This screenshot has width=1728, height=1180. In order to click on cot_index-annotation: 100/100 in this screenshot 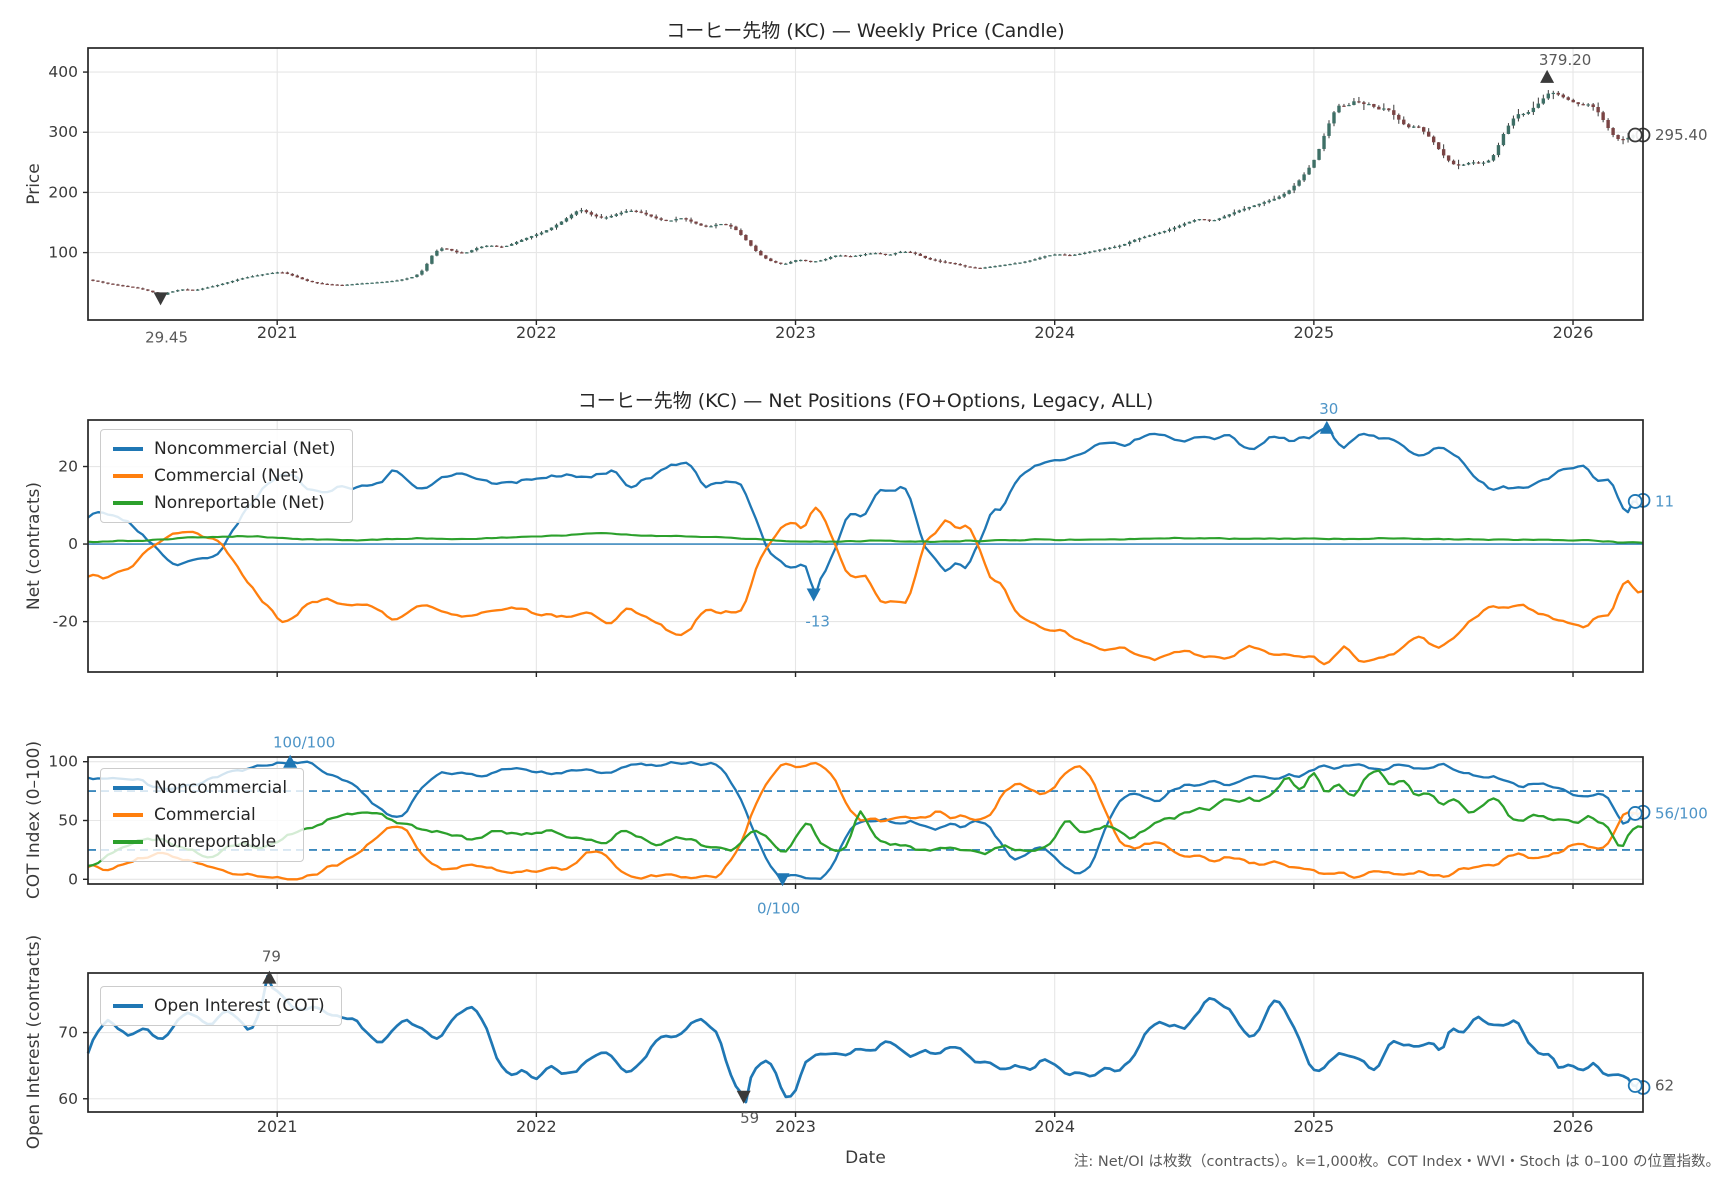, I will do `click(304, 751)`.